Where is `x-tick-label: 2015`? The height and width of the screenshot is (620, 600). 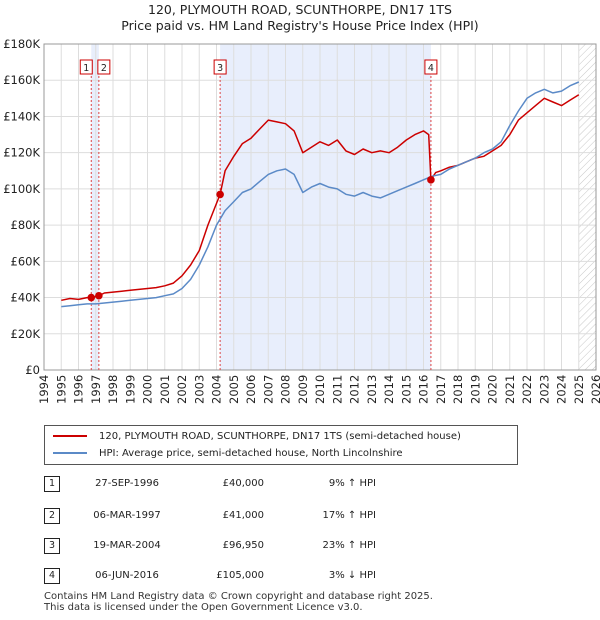 x-tick-label: 2015 is located at coordinates (406, 389).